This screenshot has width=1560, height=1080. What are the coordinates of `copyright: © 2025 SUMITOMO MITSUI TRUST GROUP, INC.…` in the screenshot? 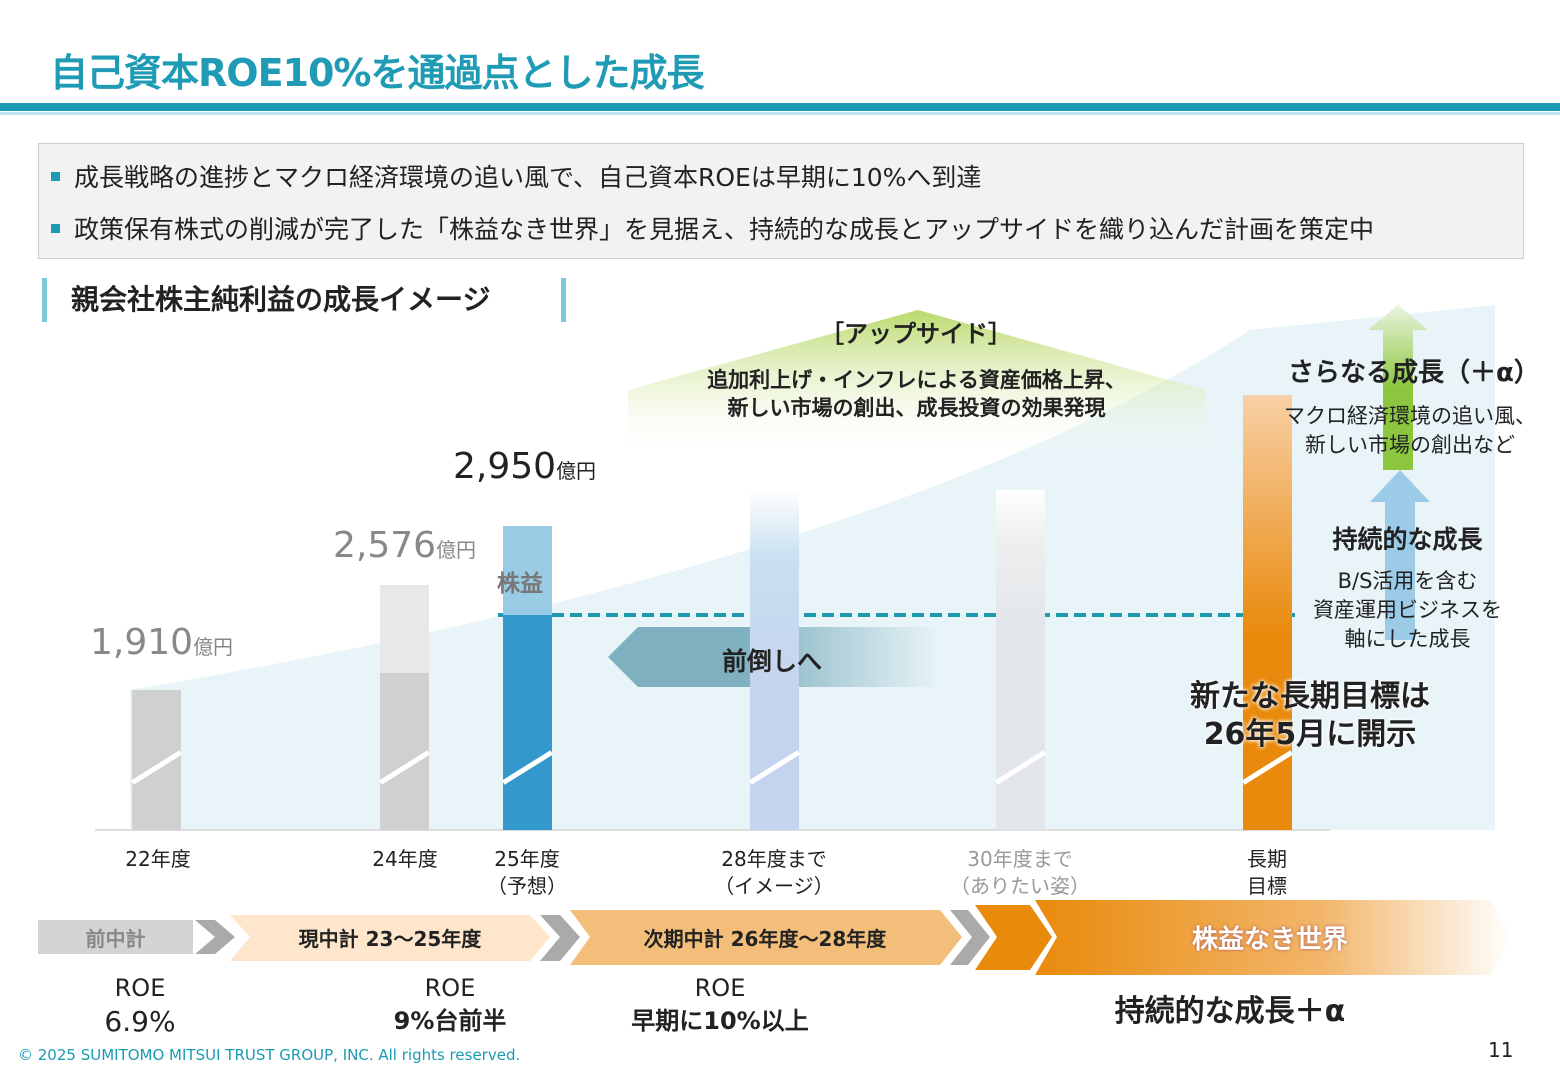 It's located at (269, 1055).